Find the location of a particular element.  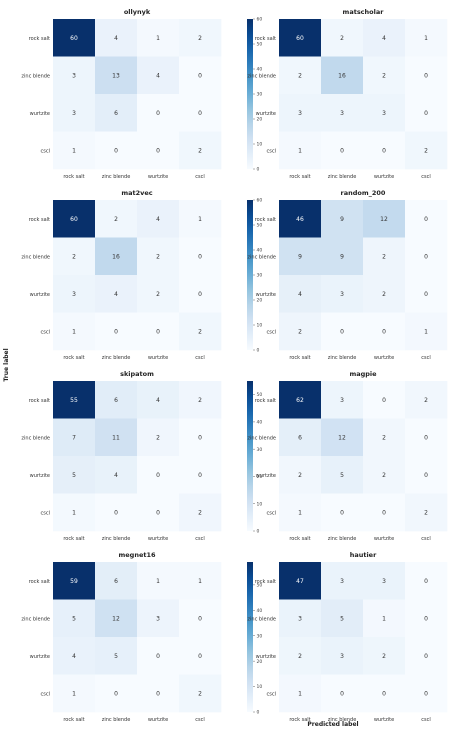

colorbar-tick-label: 20 is located at coordinates (260, 301).